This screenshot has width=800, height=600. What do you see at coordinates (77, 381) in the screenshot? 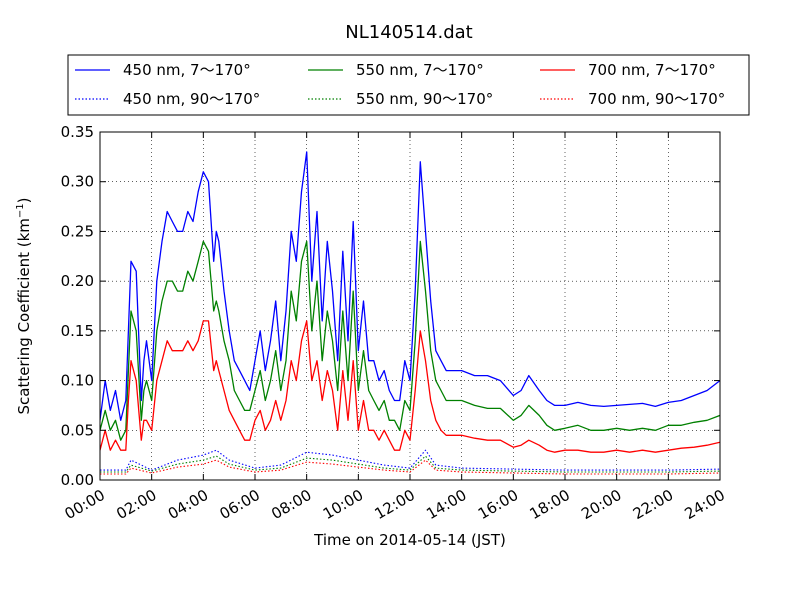
I see `y-tick-label: 0.10` at bounding box center [77, 381].